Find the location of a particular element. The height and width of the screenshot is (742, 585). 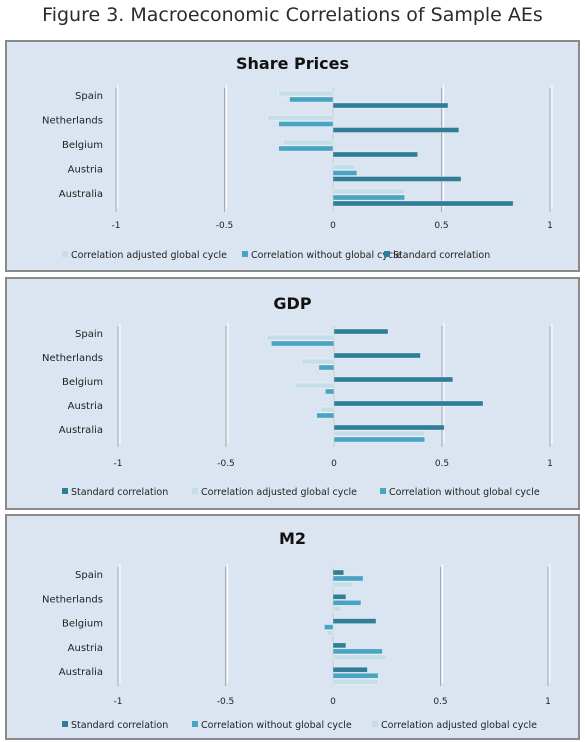

chart-title: Share Prices is located at coordinates (292, 63).